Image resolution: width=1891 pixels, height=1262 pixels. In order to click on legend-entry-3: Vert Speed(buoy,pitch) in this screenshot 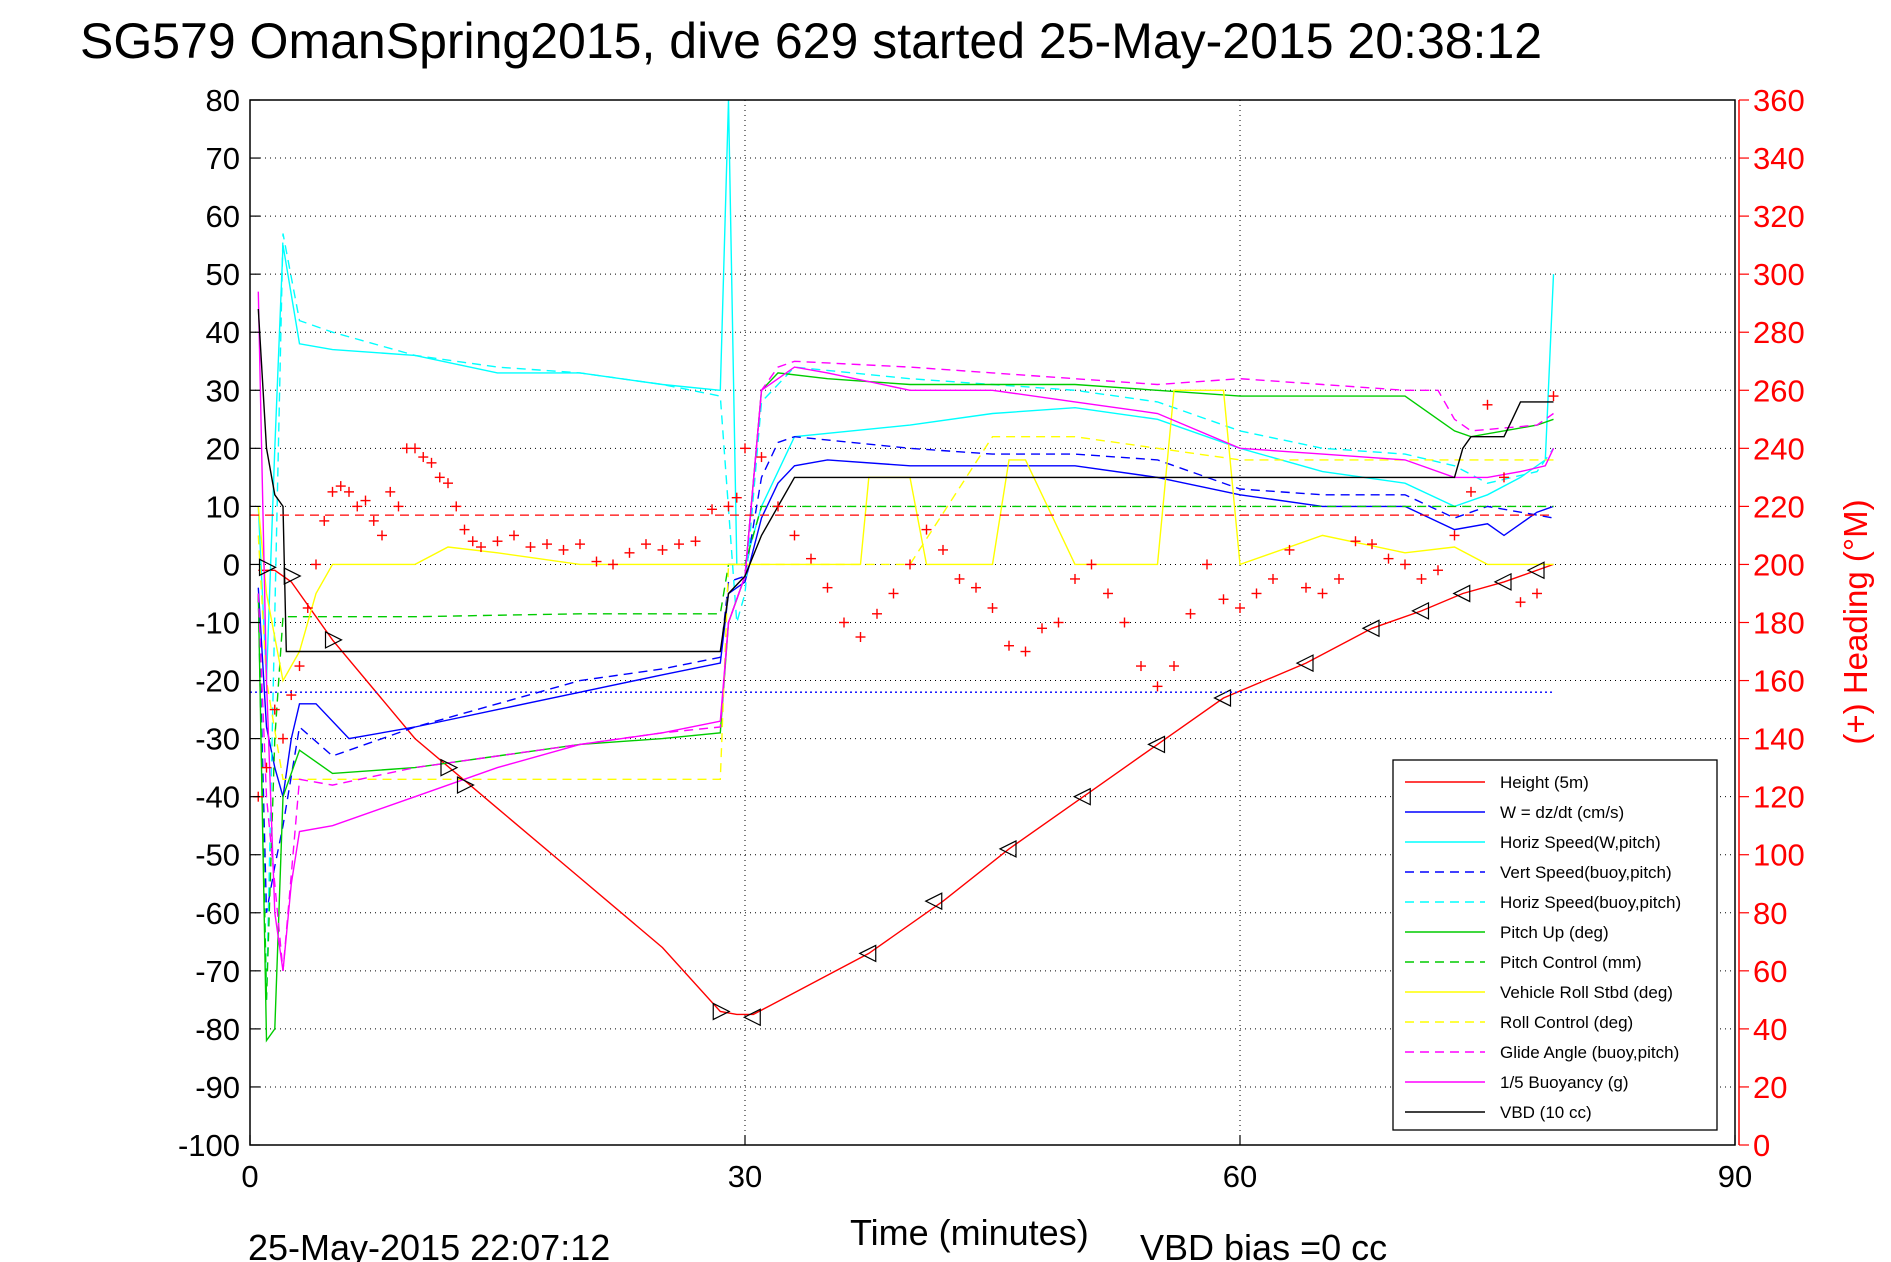, I will do `click(1586, 872)`.